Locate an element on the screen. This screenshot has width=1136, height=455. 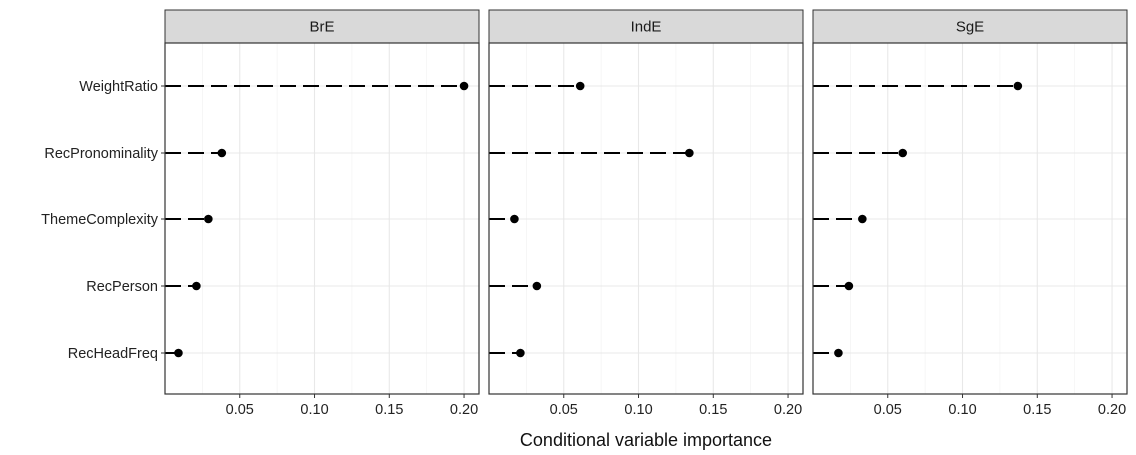
facet-strip-label: BrE is located at coordinates (321, 27).